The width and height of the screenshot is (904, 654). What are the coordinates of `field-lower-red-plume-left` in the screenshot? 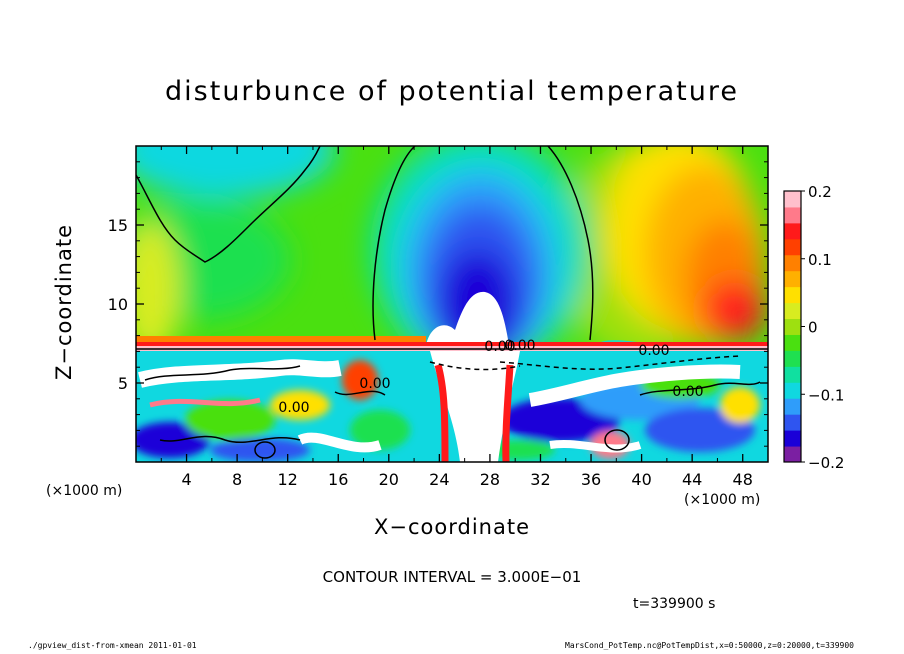 It's located at (441, 413).